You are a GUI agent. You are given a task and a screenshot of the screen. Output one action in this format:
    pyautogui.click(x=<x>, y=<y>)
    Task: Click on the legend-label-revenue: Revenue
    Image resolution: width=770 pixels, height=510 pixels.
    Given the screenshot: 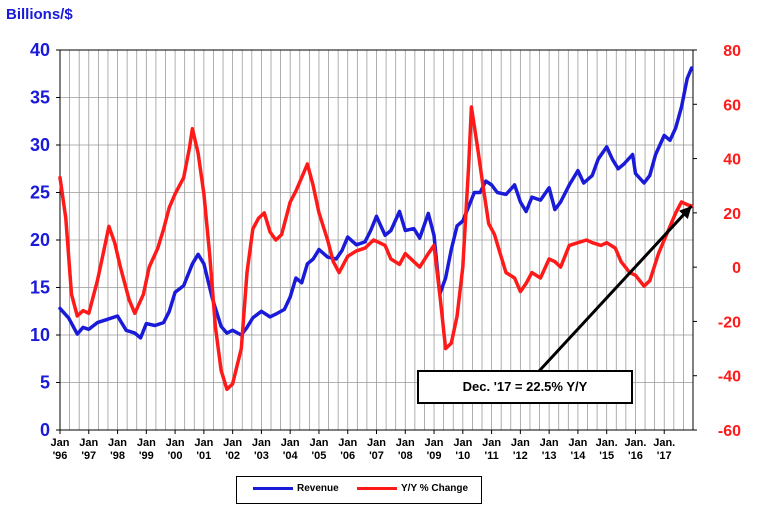 What is the action you would take?
    pyautogui.click(x=318, y=488)
    